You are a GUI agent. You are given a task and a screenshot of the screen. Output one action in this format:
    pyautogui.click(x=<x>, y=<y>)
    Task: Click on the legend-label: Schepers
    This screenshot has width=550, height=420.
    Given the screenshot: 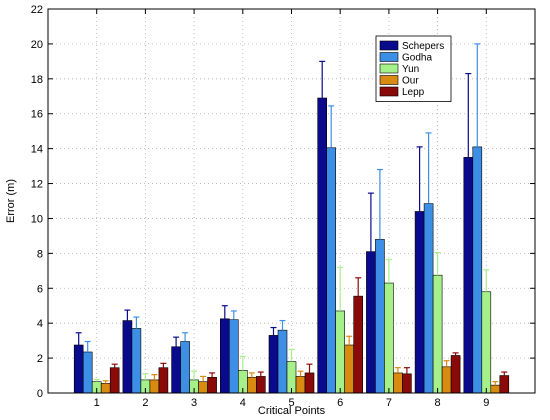 What is the action you would take?
    pyautogui.click(x=423, y=46)
    